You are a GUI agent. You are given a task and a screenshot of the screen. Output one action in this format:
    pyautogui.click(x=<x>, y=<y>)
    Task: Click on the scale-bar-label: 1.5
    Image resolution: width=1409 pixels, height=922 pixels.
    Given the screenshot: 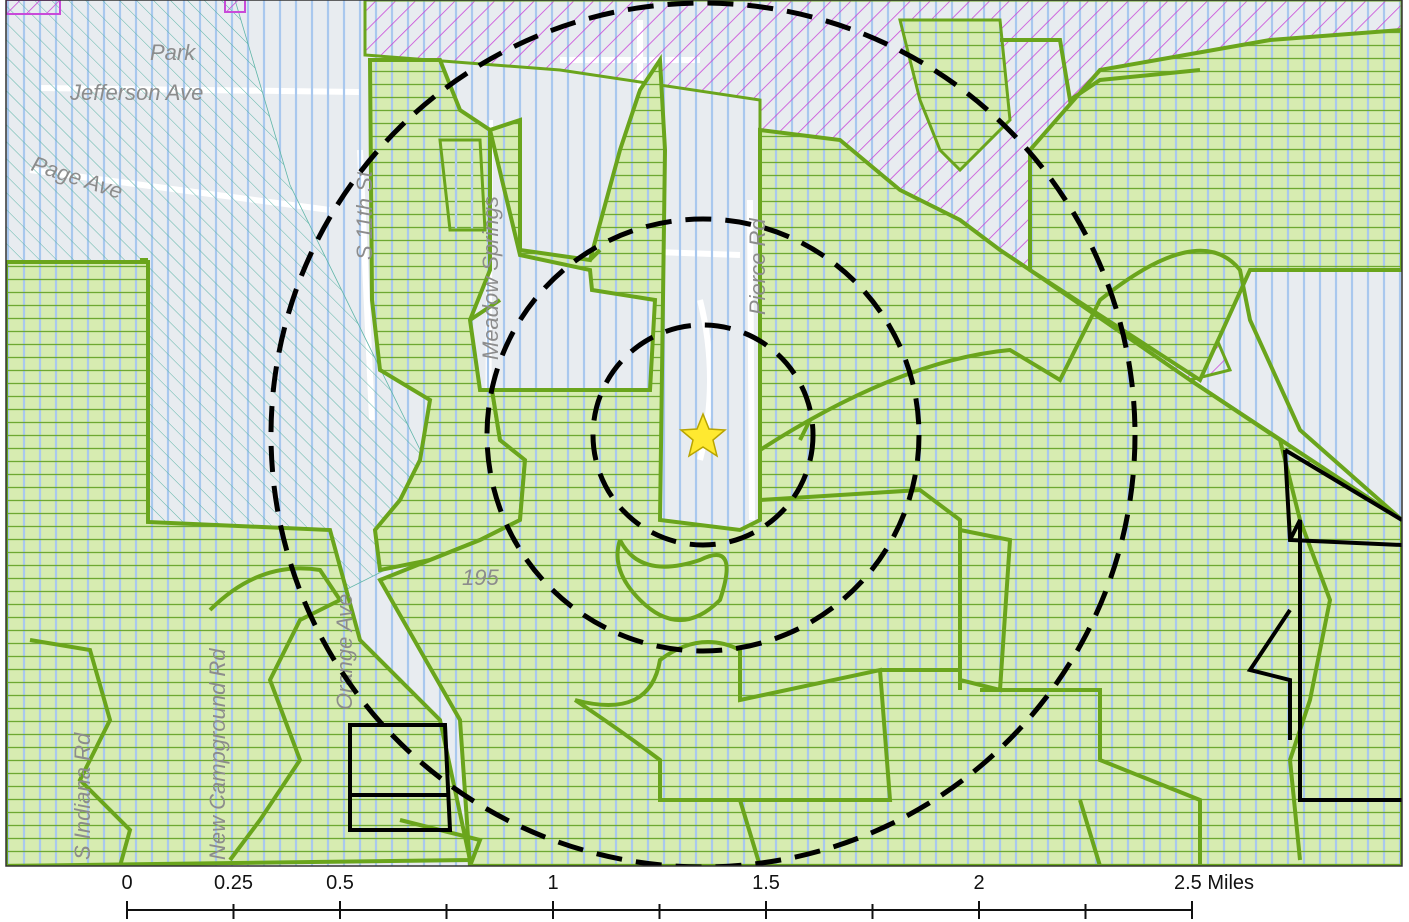 What is the action you would take?
    pyautogui.click(x=766, y=883)
    